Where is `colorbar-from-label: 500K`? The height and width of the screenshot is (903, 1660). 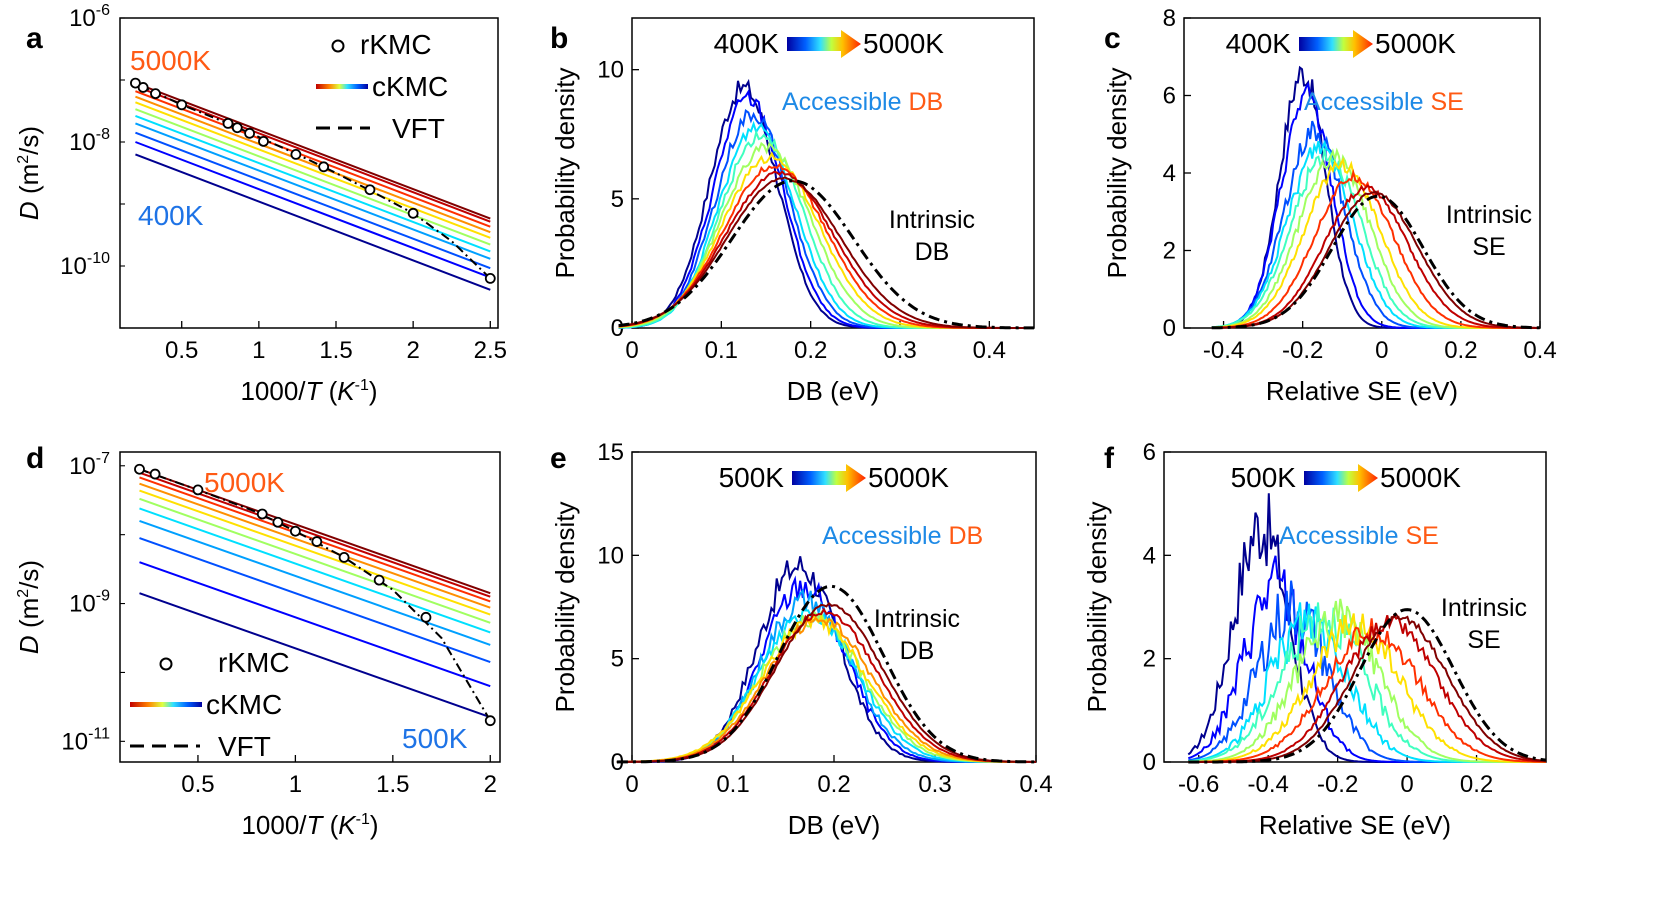 colorbar-from-label: 500K is located at coordinates (1264, 477).